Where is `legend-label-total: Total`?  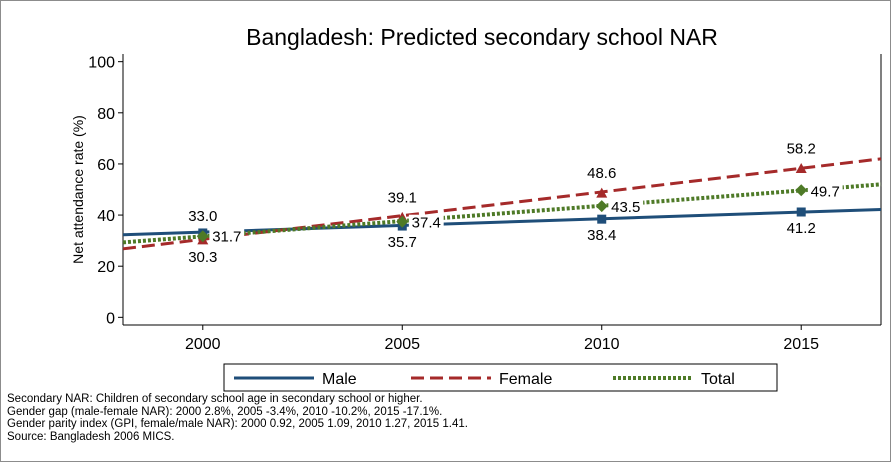
legend-label-total: Total is located at coordinates (718, 379).